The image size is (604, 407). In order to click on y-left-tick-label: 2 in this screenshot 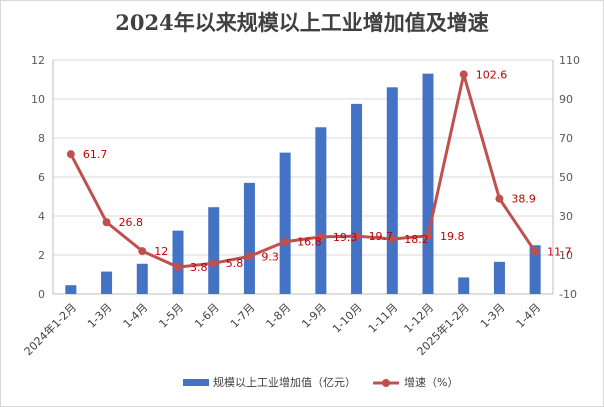, I will do `click(41, 255)`.